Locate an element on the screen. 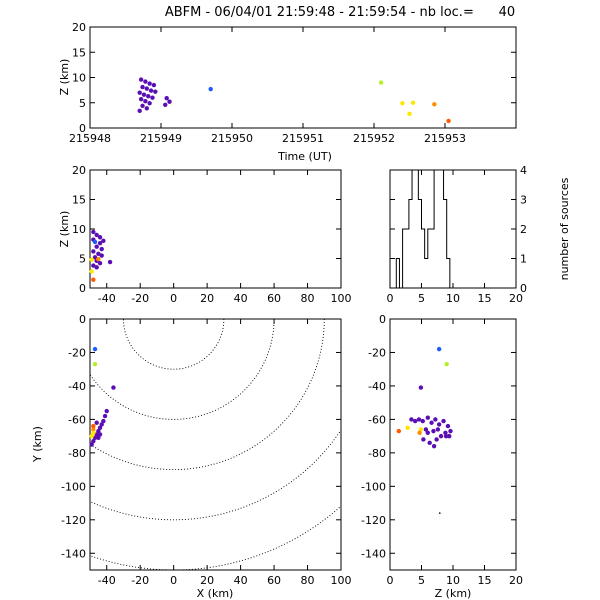 The image size is (600, 600). y-tick-label: 0 is located at coordinates (523, 288).